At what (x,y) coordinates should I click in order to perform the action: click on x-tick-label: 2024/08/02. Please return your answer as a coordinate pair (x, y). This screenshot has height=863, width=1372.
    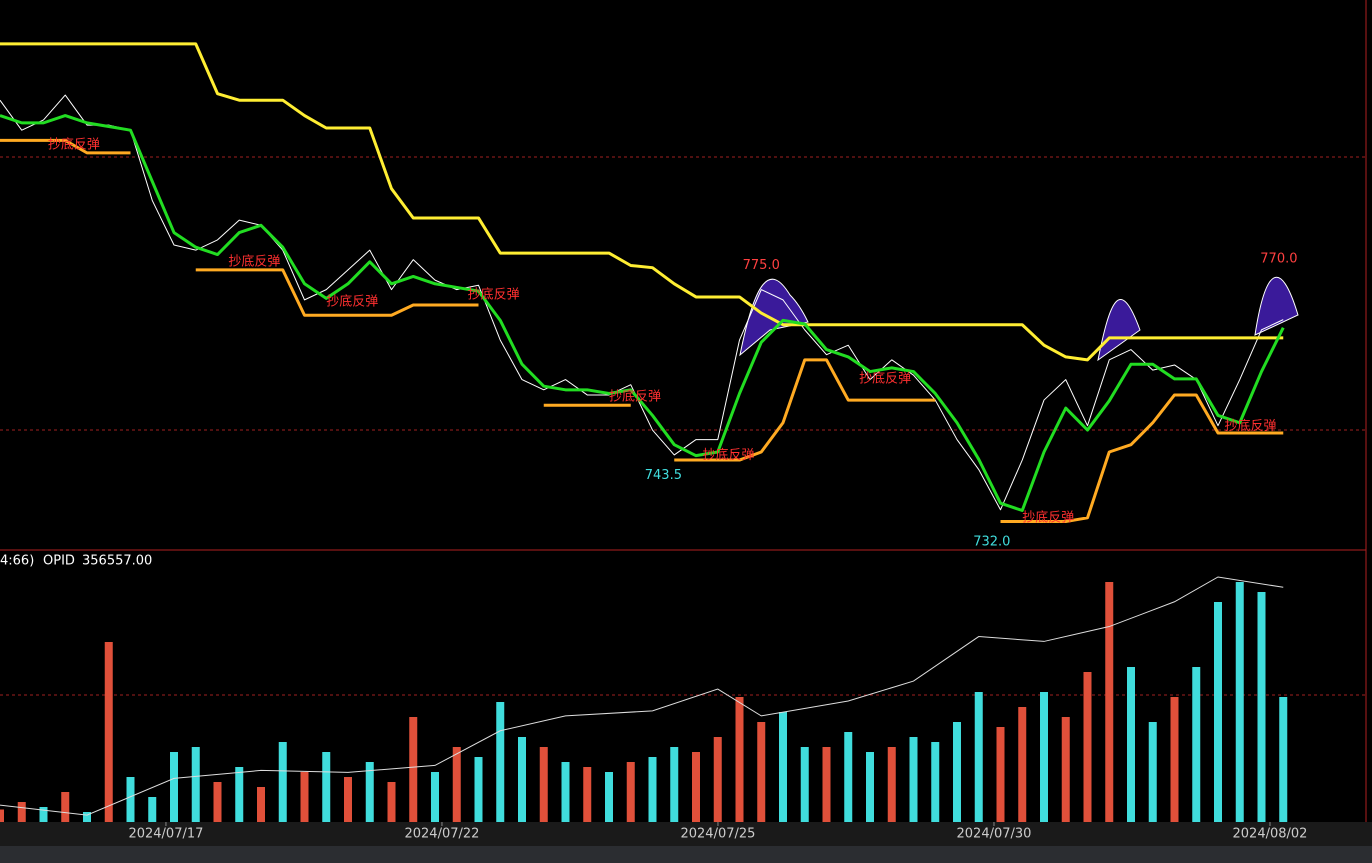
    Looking at the image, I should click on (1270, 834).